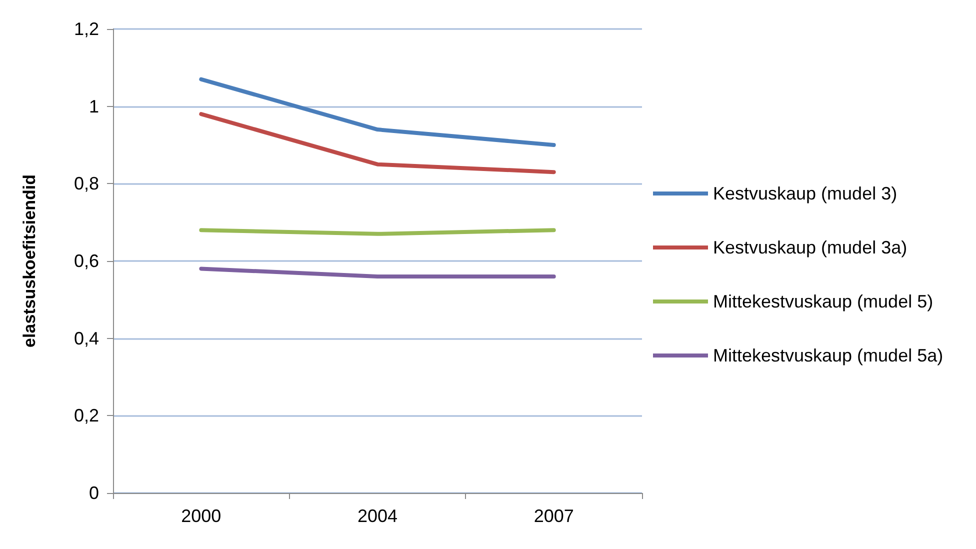 The width and height of the screenshot is (976, 549). What do you see at coordinates (805, 194) in the screenshot?
I see `legend-label: Kestvuskaup (mudel 3)` at bounding box center [805, 194].